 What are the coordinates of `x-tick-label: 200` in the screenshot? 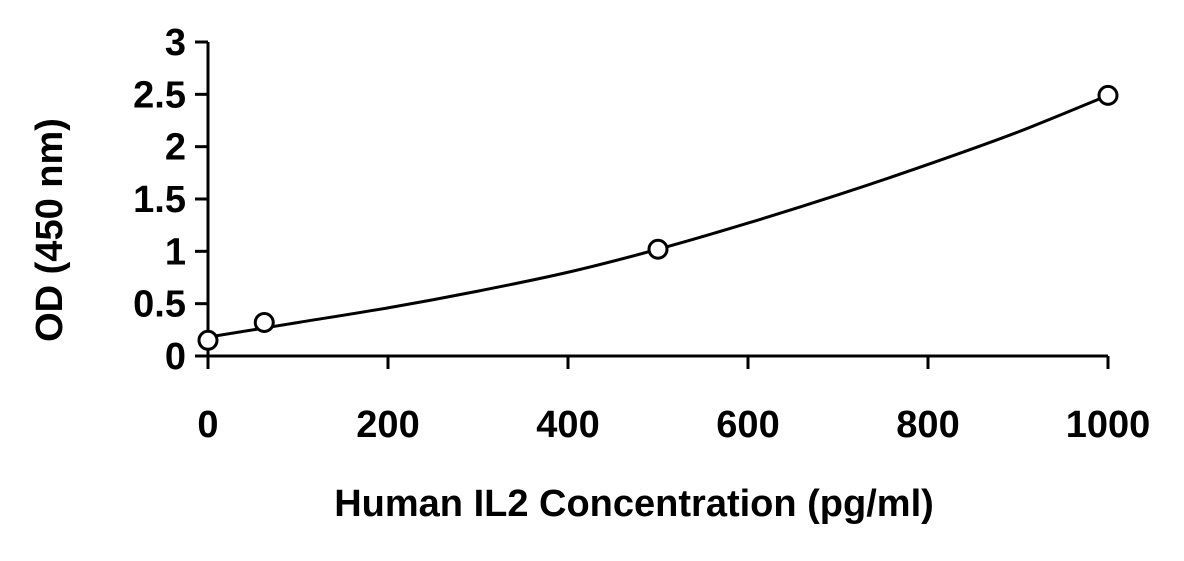 It's located at (387, 425).